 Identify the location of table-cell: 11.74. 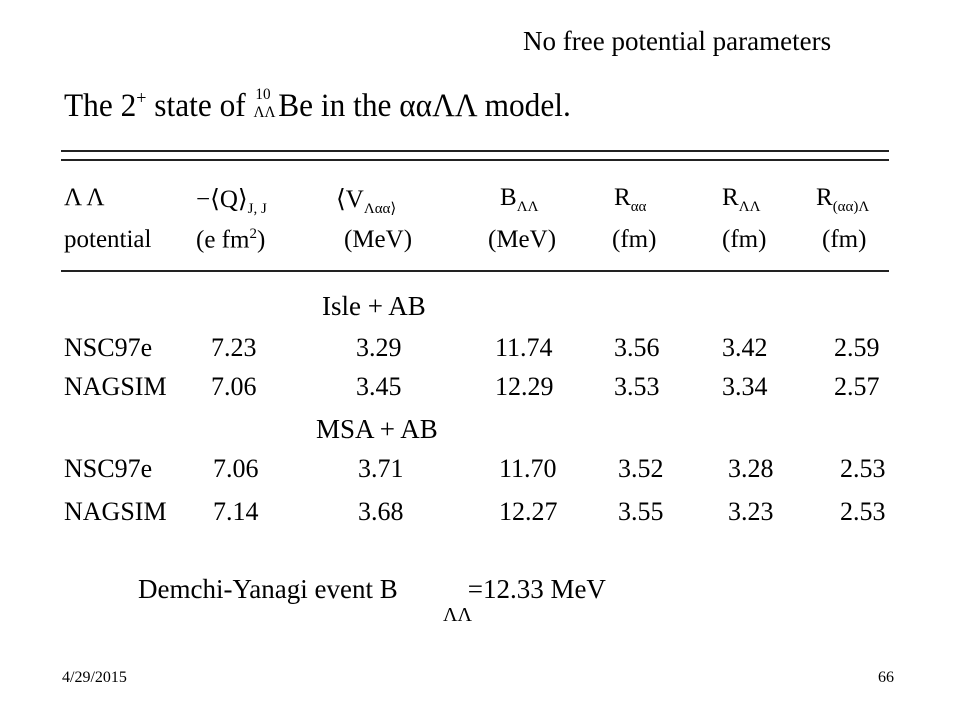
(524, 347).